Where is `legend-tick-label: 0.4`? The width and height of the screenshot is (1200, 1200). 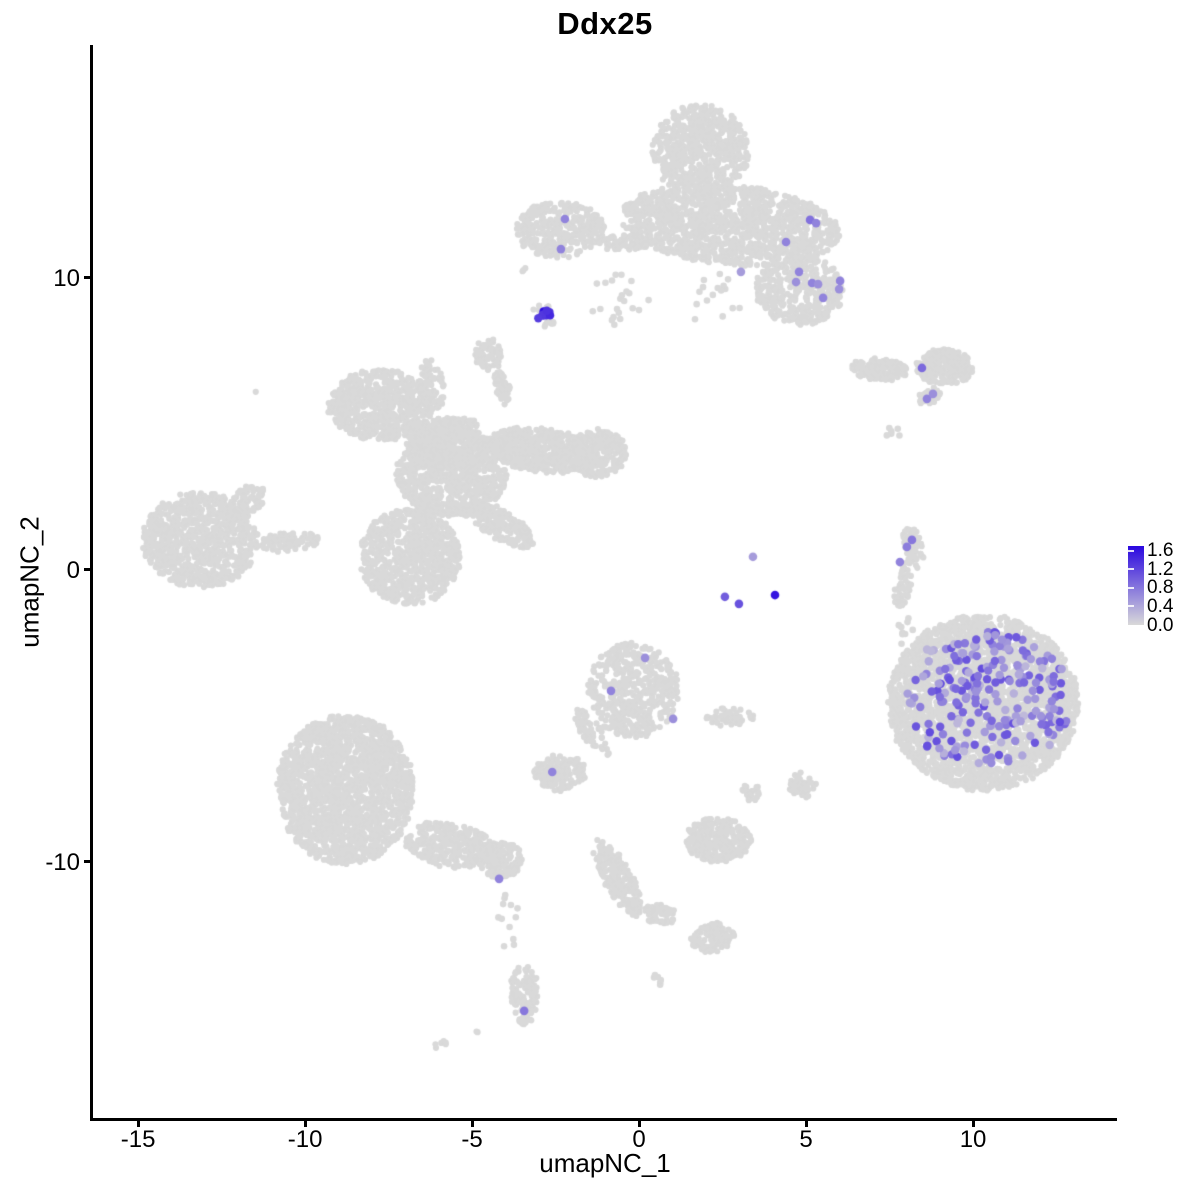 legend-tick-label: 0.4 is located at coordinates (1160, 606).